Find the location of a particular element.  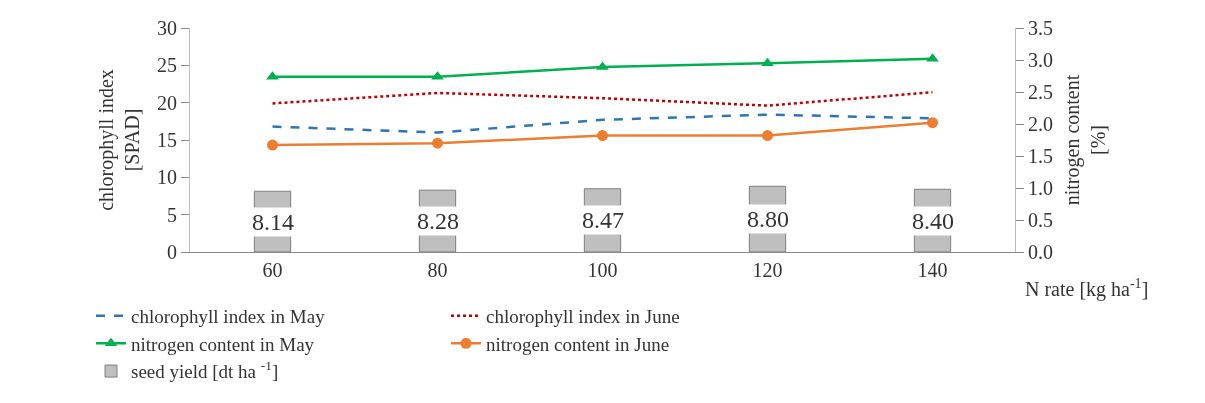

x-tick-label: 80 is located at coordinates (437, 270).